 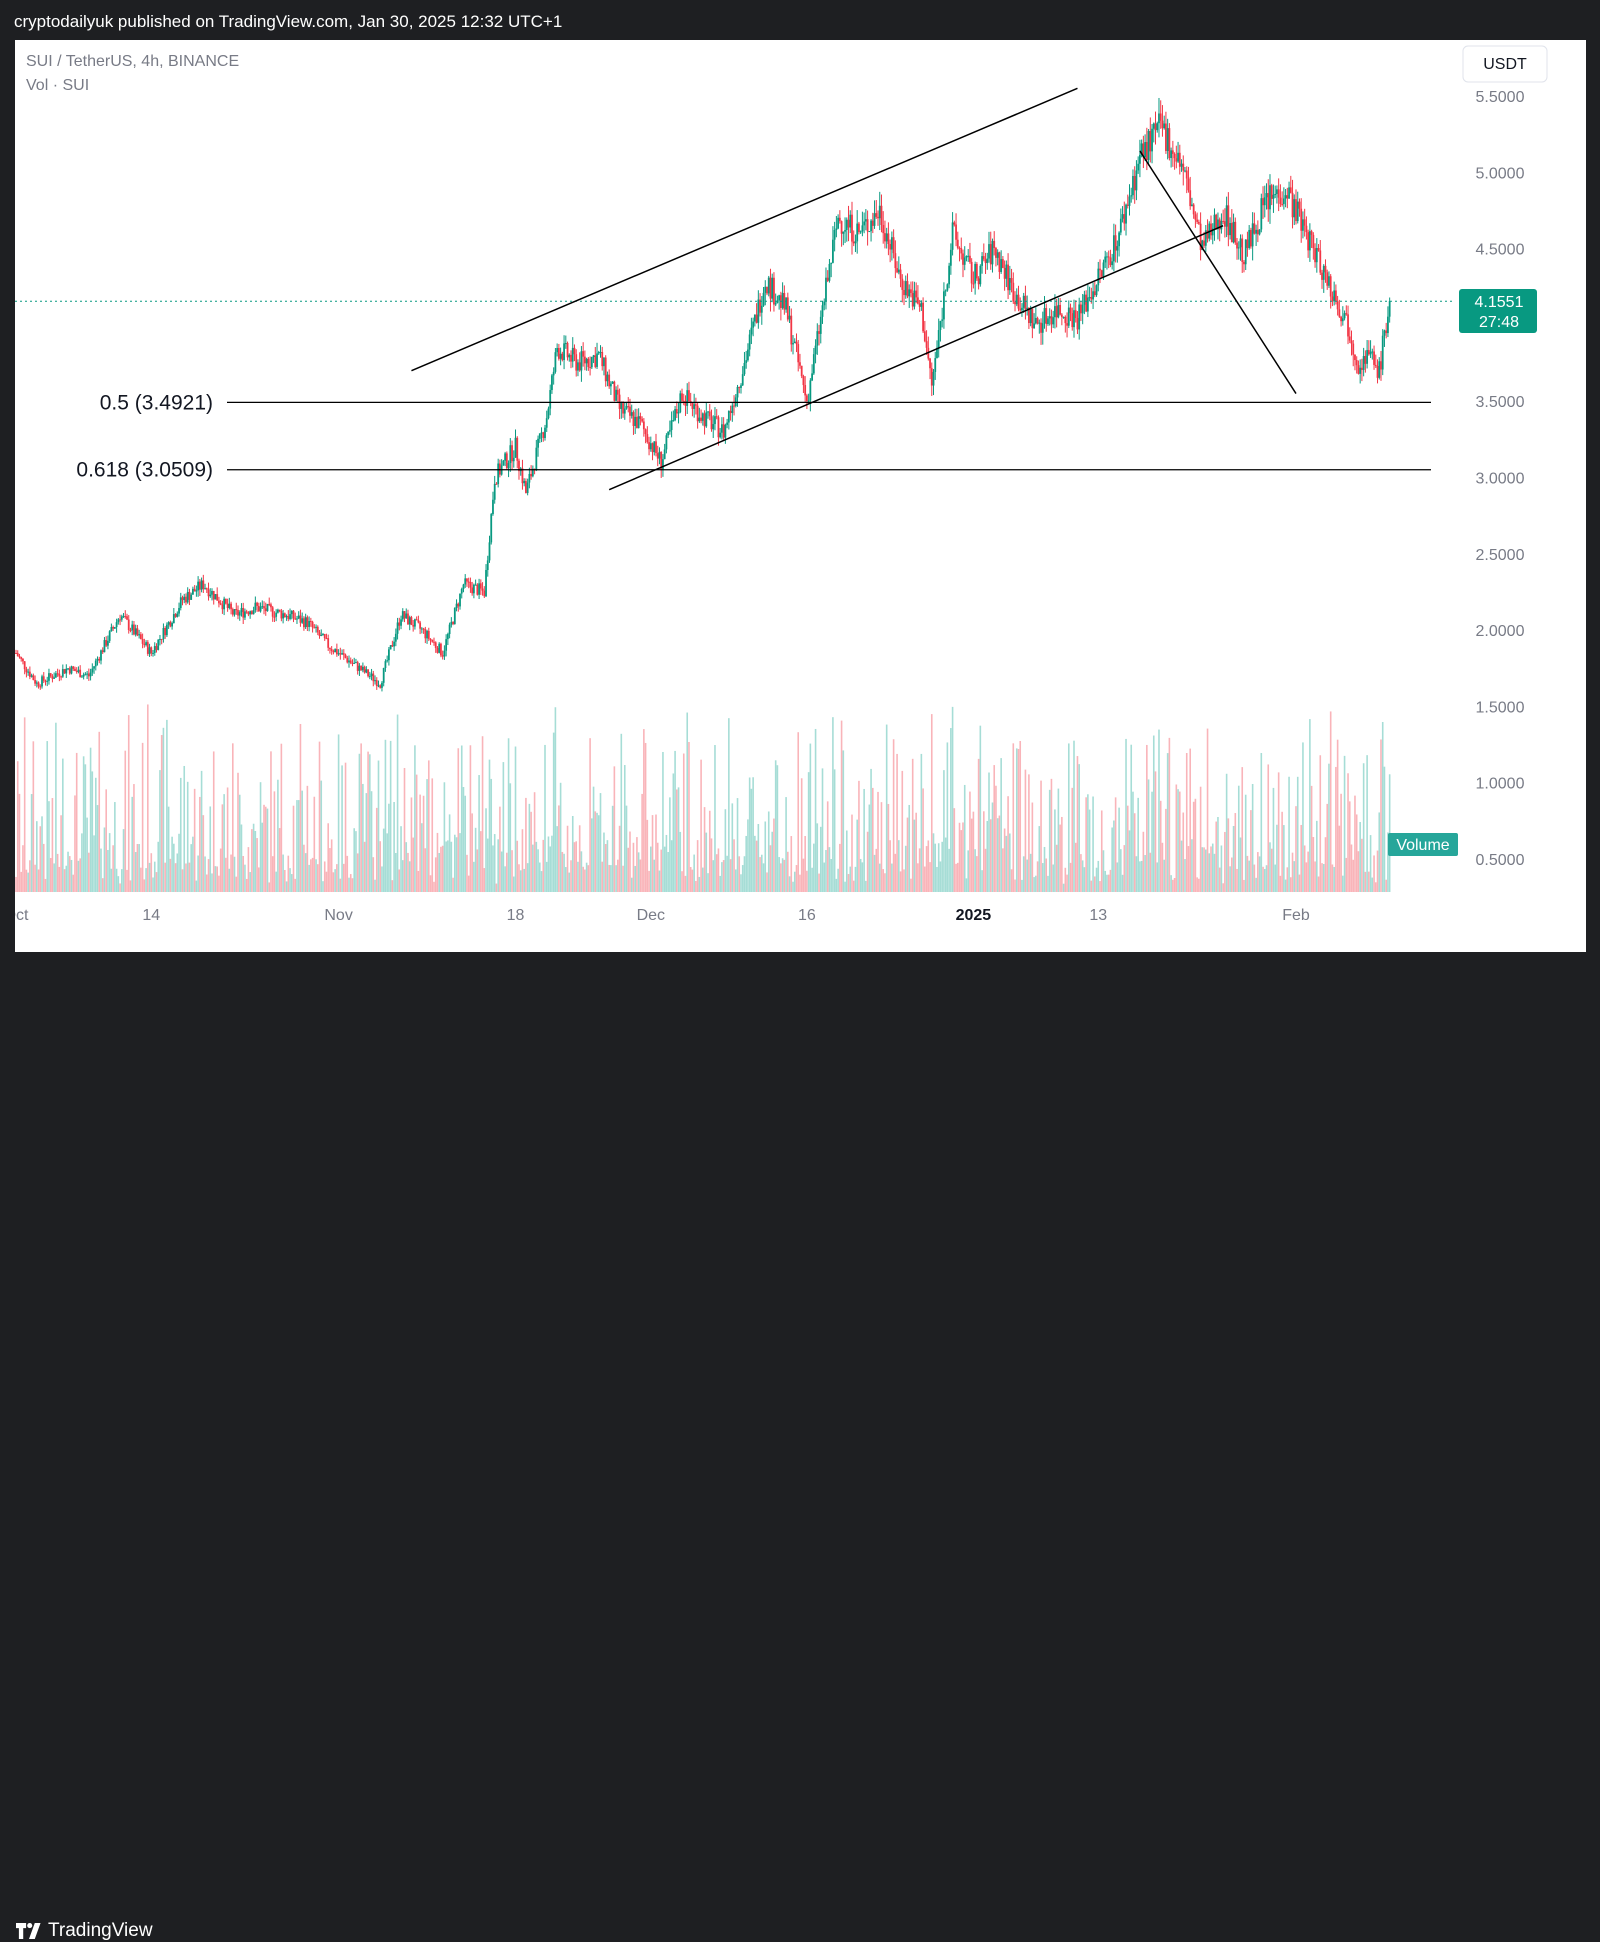 What do you see at coordinates (854, 289) in the screenshot?
I see `trendlines` at bounding box center [854, 289].